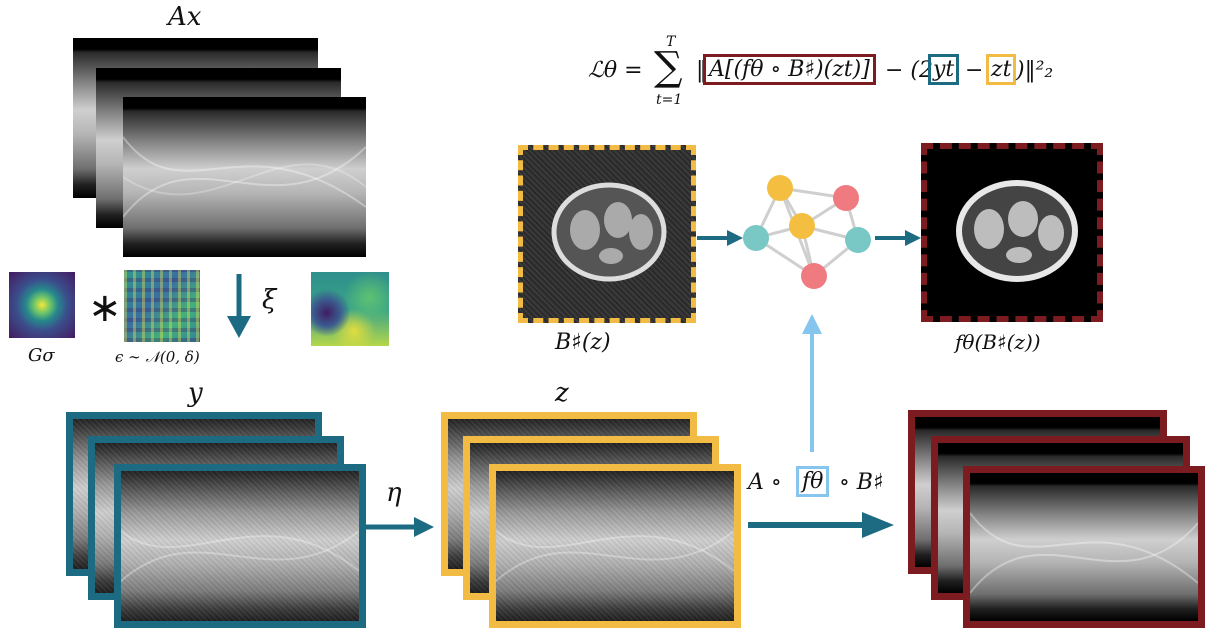 This screenshot has width=1205, height=635. I want to click on node-top-pink, so click(846, 198).